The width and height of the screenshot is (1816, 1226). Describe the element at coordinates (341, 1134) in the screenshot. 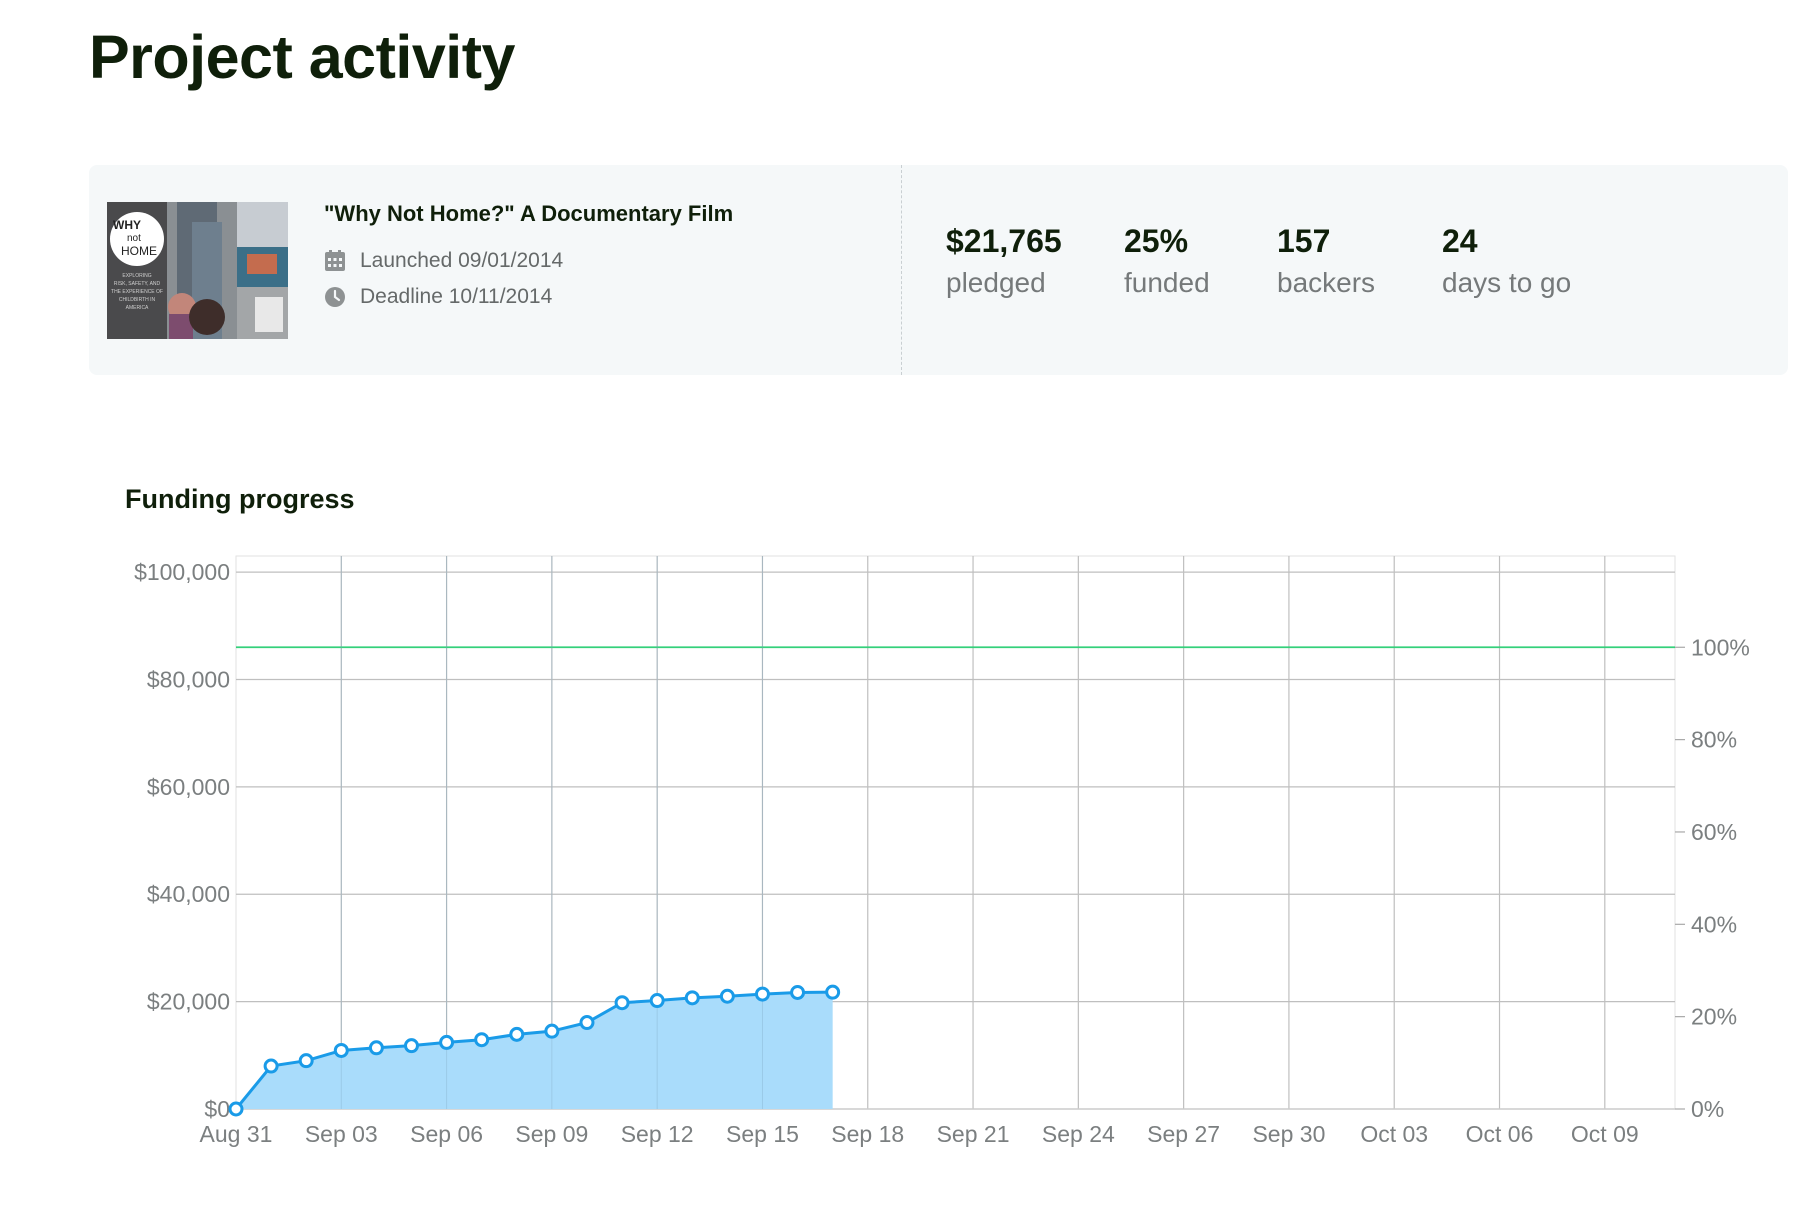

I see `x-axis-tick-label: Sep 03` at that location.